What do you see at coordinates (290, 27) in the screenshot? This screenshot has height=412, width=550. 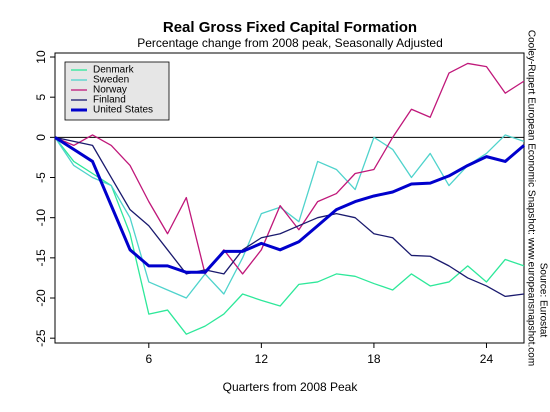 I see `chart-title: Real Gross Fixed Capital Formation` at bounding box center [290, 27].